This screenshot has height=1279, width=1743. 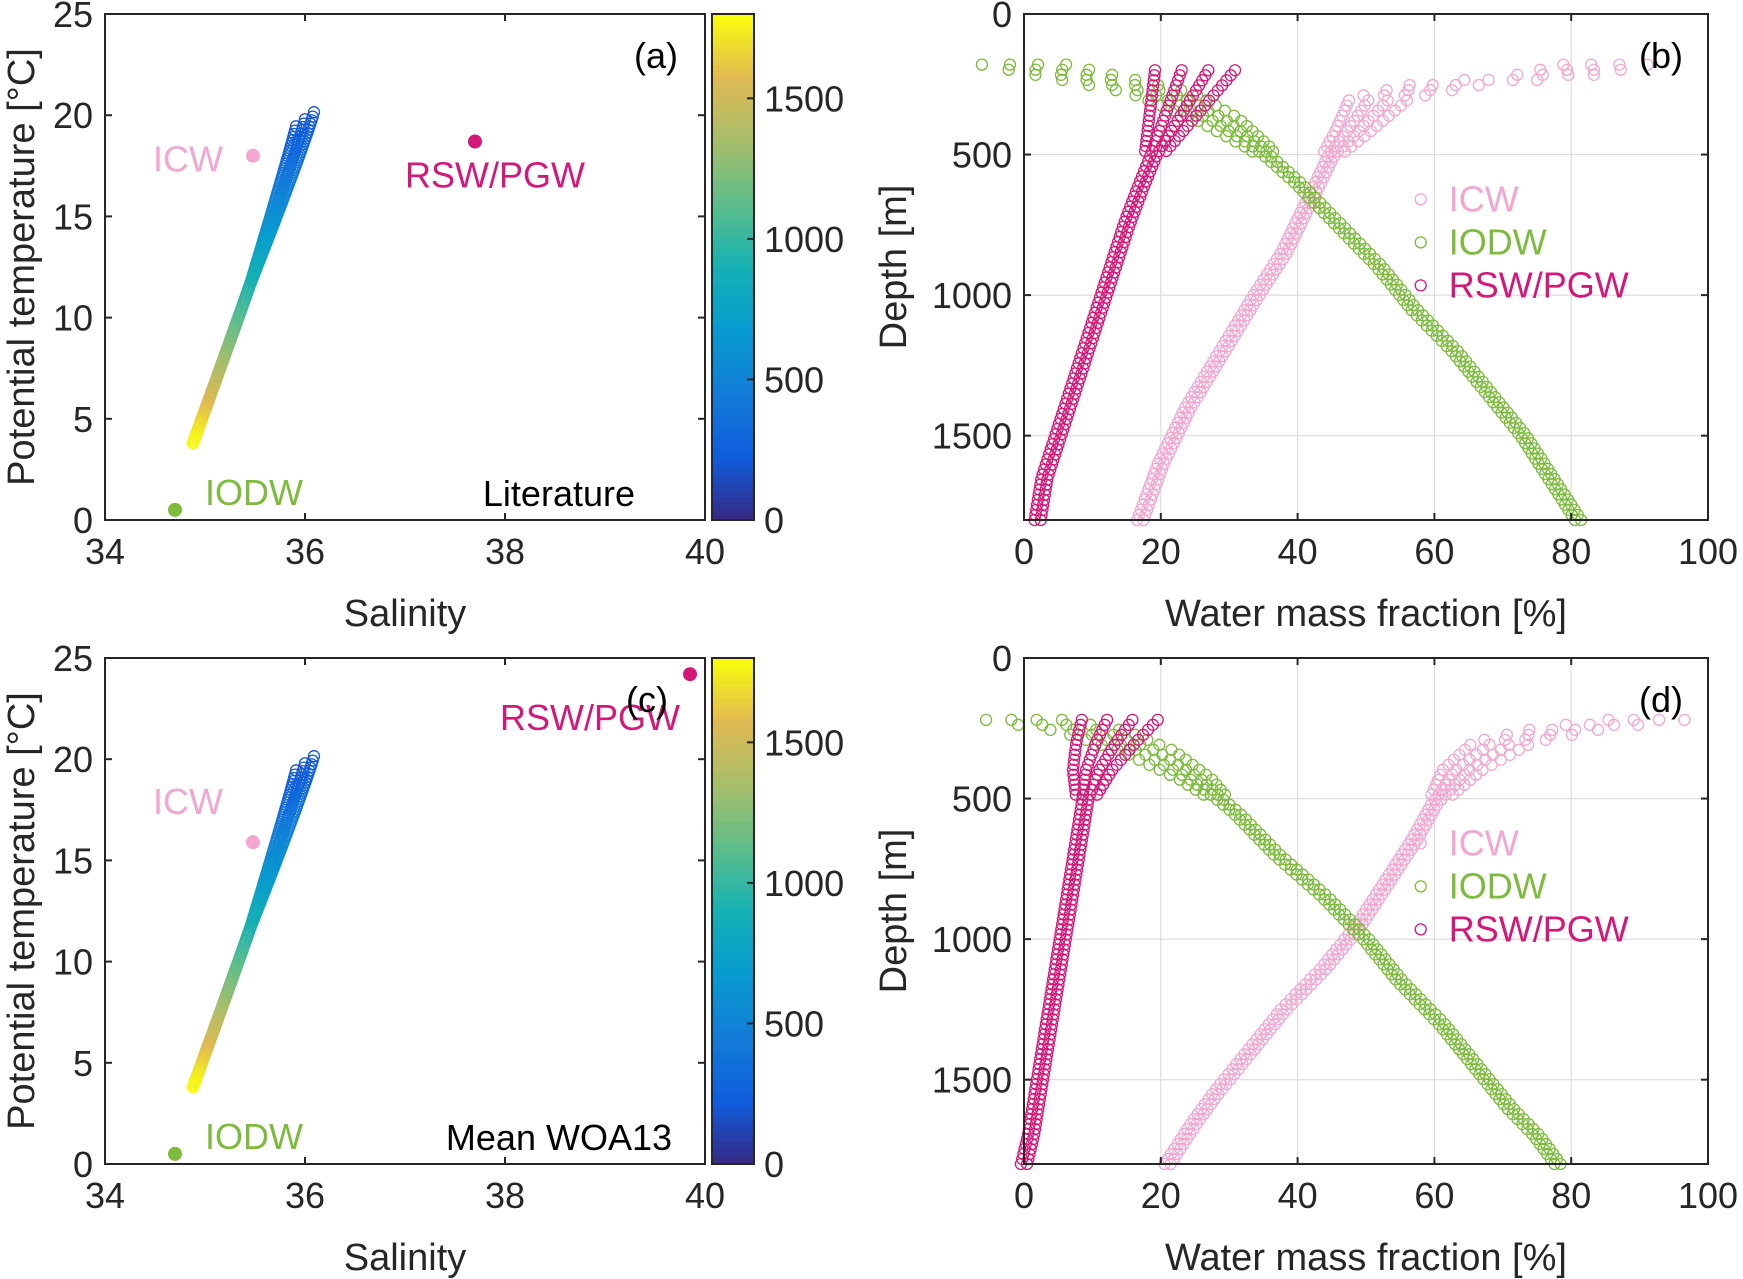 I want to click on panel-c-marks: ICW RSW/PGW IODW, so click(x=425, y=914).